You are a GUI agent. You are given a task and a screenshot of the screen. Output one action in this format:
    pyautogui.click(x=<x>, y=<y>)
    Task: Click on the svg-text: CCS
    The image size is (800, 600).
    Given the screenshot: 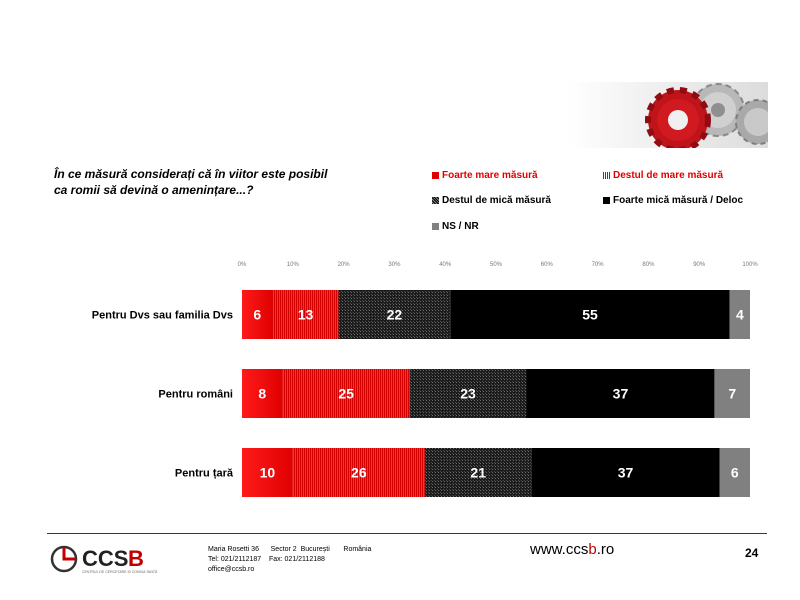 What is the action you would take?
    pyautogui.click(x=105, y=558)
    